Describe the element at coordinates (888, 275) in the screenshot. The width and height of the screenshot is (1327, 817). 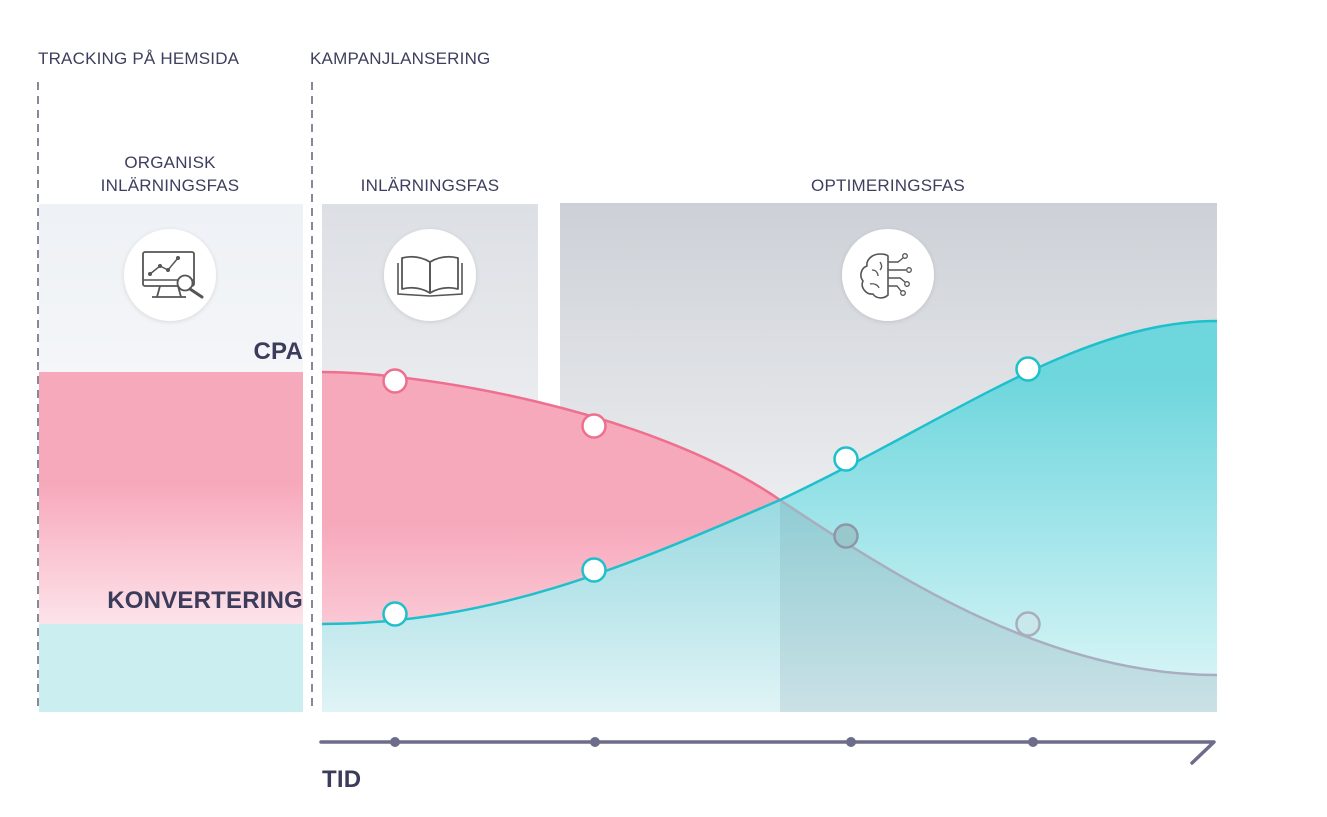
I see `brain-network-icon` at that location.